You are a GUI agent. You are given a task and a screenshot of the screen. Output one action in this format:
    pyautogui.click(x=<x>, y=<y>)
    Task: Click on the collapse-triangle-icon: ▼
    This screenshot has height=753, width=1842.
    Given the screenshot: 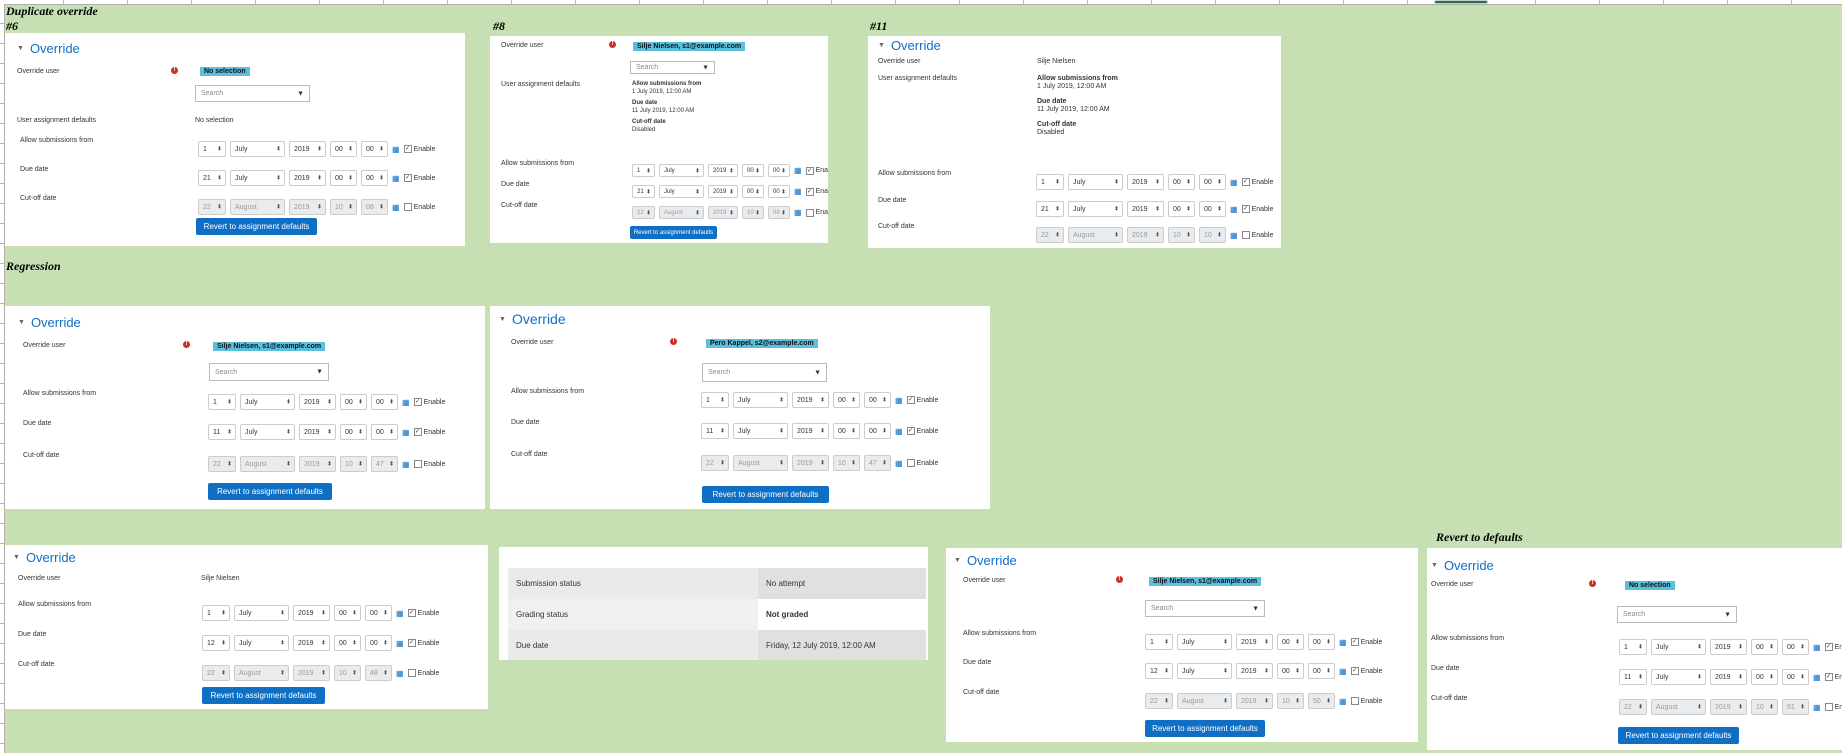 What is the action you would take?
    pyautogui.click(x=21, y=322)
    